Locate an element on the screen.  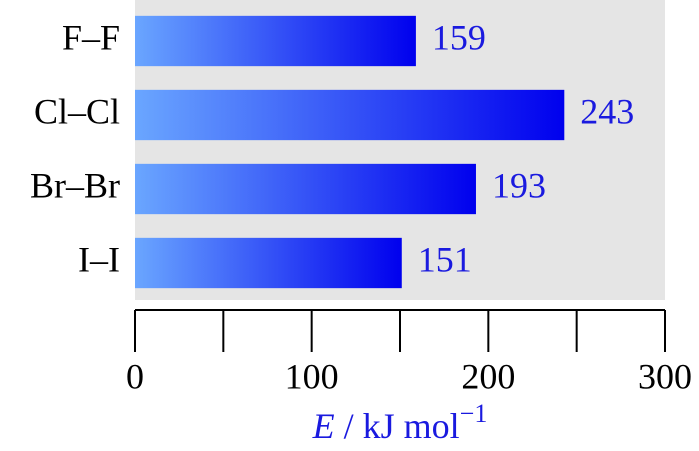
y-tick-label: F–F is located at coordinates (91, 37).